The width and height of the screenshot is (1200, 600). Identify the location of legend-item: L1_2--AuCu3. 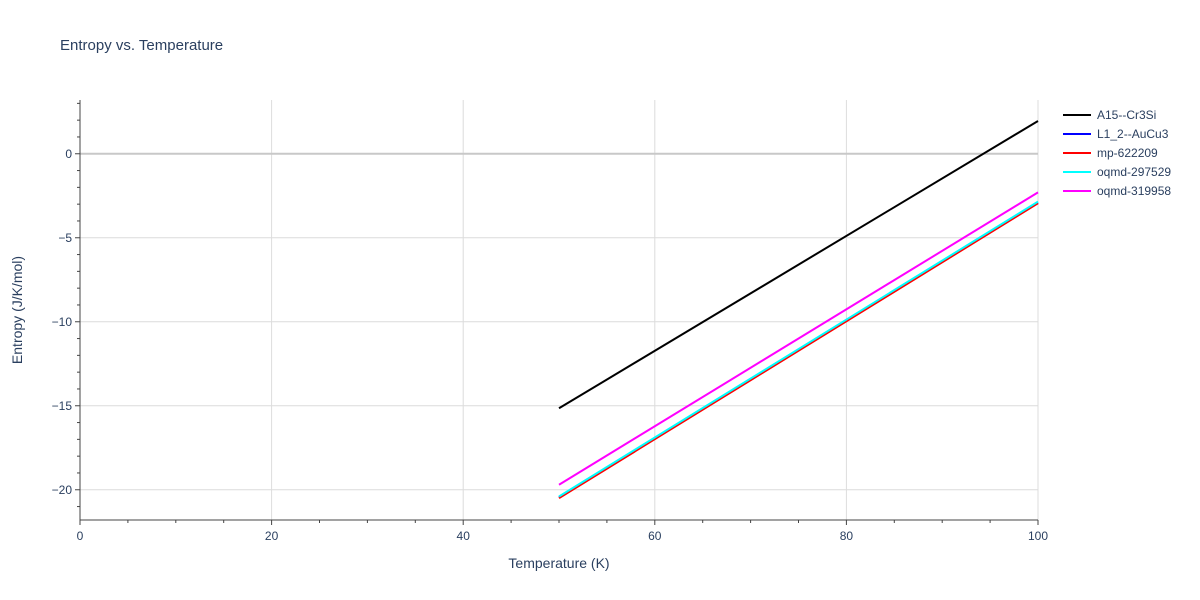
(1116, 134).